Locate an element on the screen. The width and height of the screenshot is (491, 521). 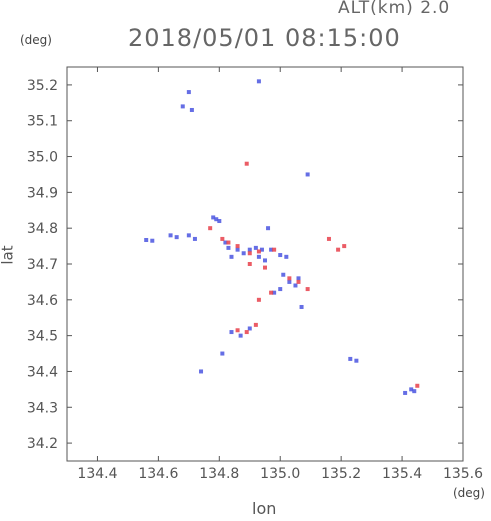
y-tick-label: 34.3 is located at coordinates (42, 408).